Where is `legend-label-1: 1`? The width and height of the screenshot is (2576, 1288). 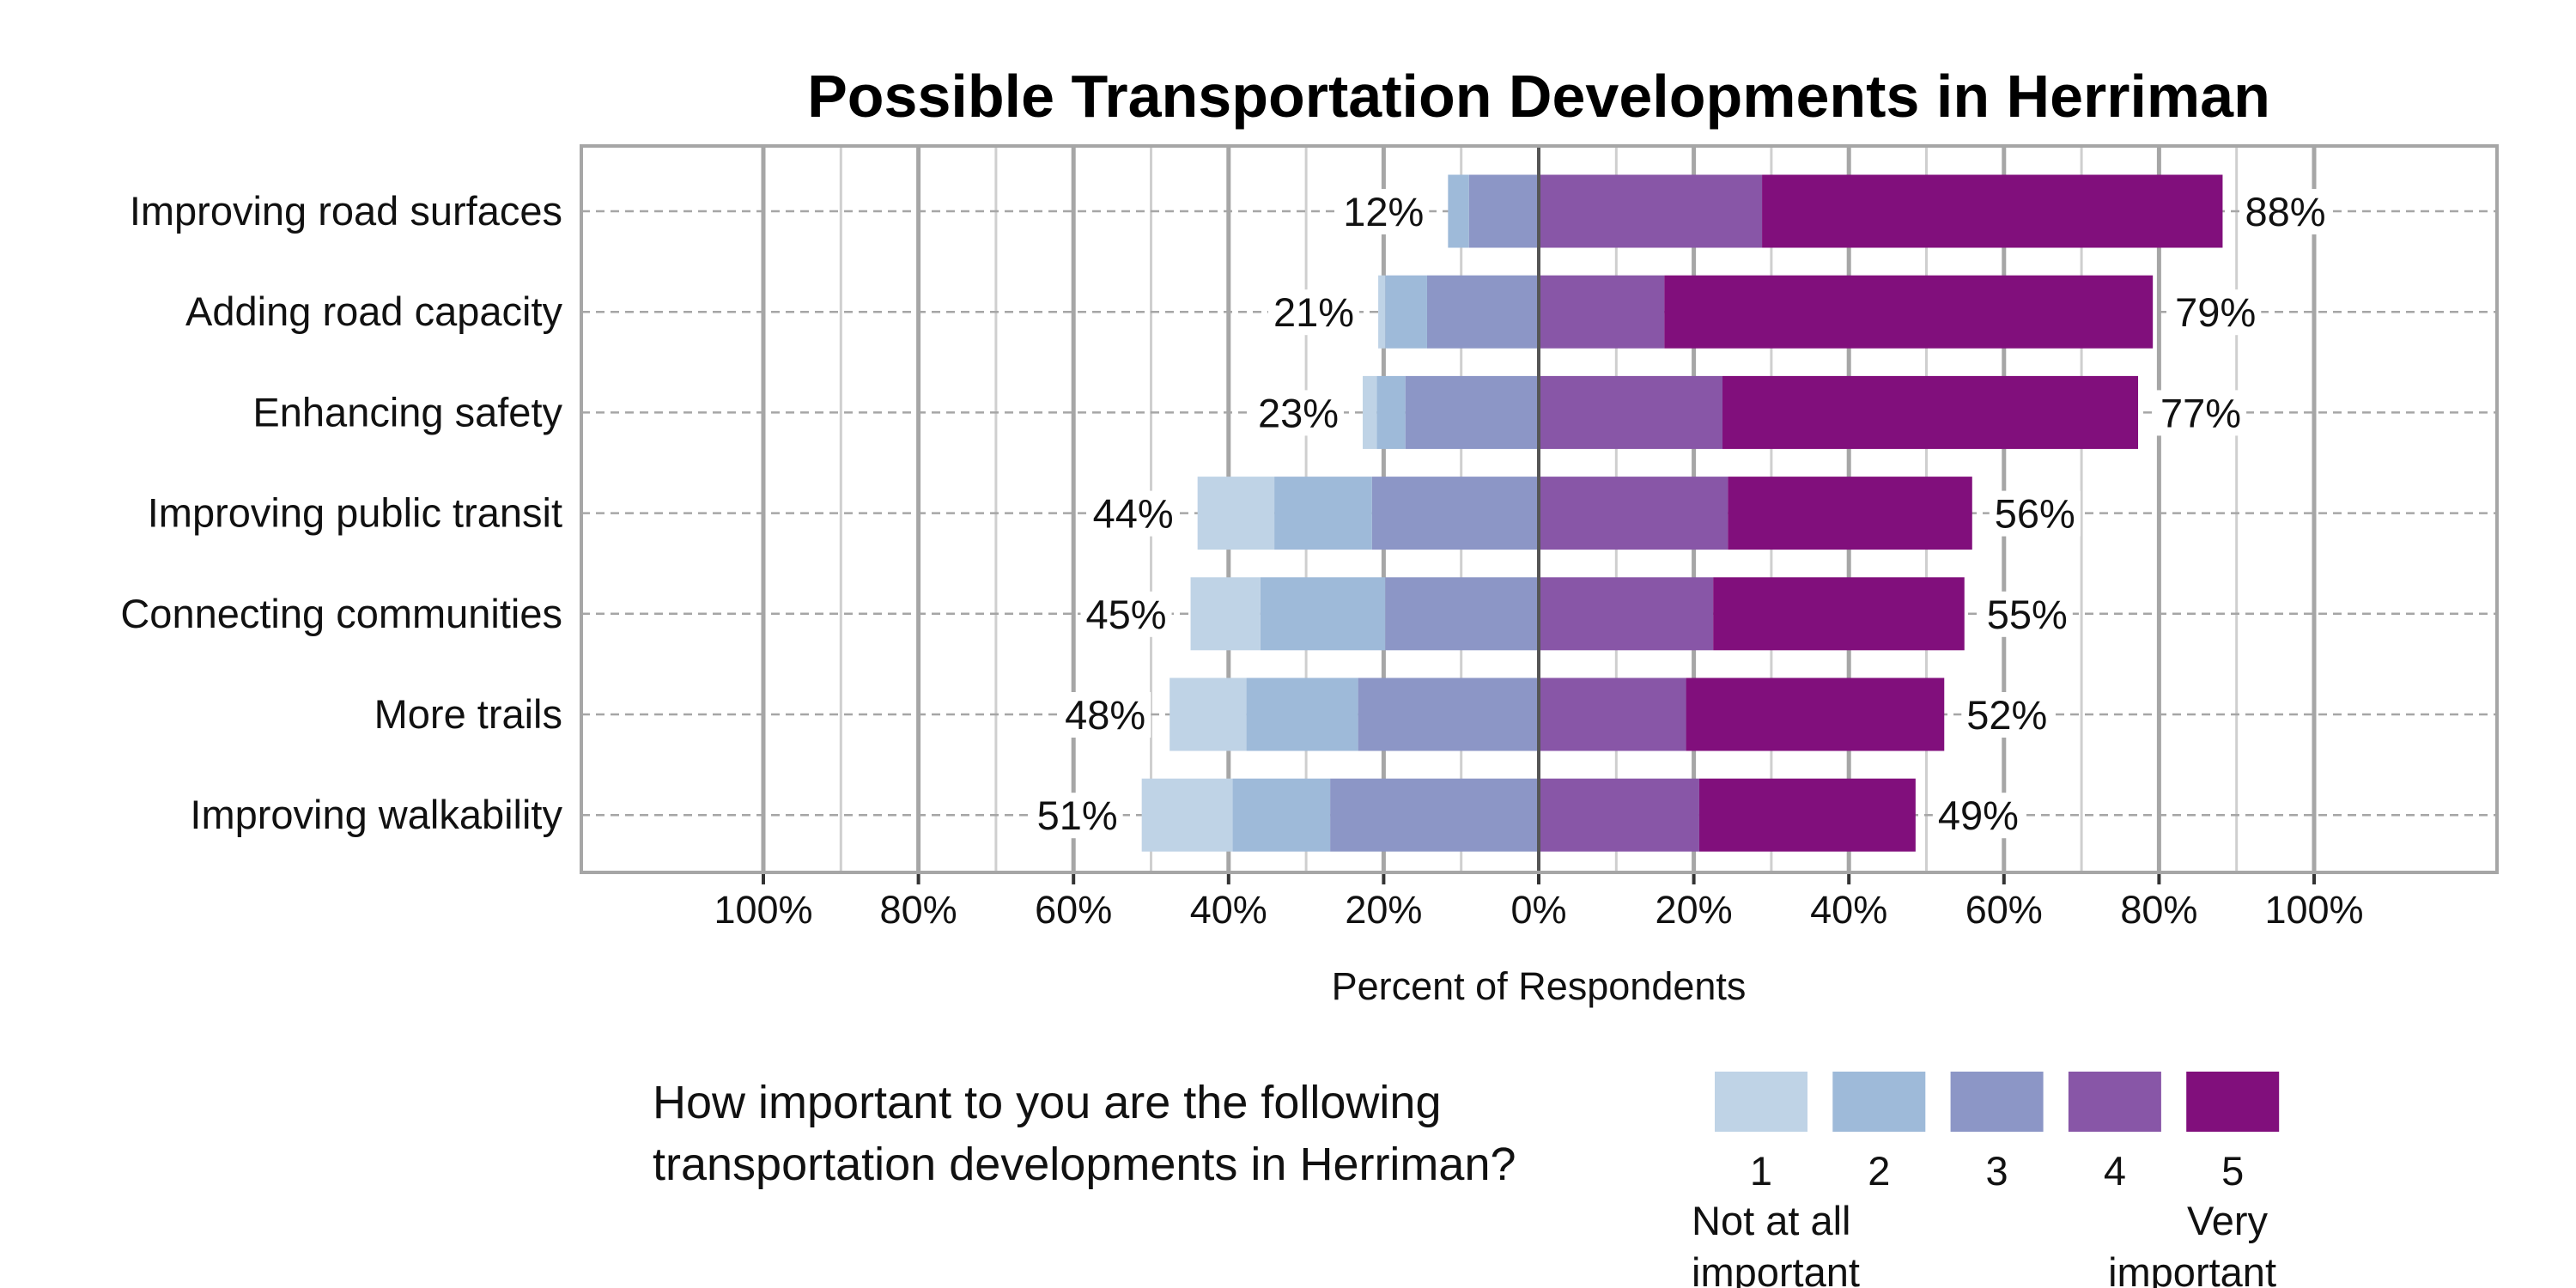
legend-label-1: 1 is located at coordinates (1761, 1171).